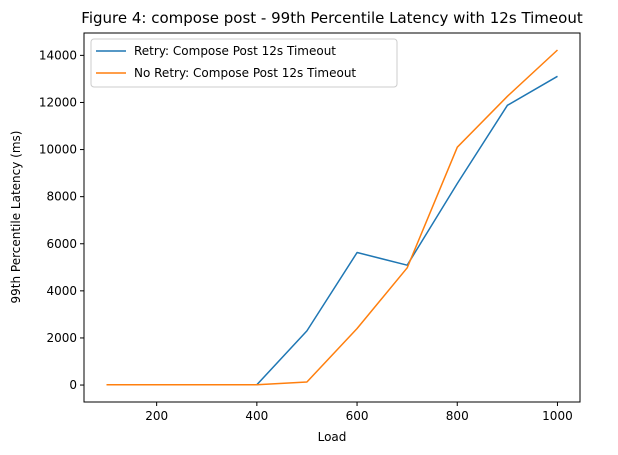  Describe the element at coordinates (61, 220) in the screenshot. I see `y-axis-ticks: 0 2000 4000 6000 8000 10000 12000 14000` at that location.